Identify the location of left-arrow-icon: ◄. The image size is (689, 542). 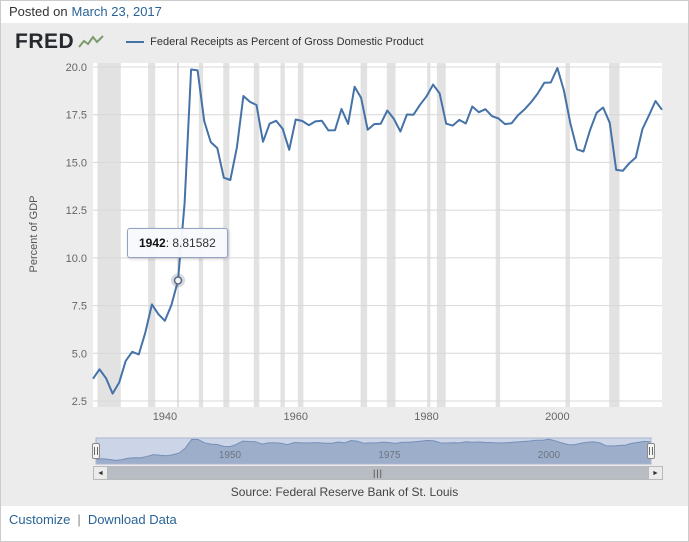
(100, 473).